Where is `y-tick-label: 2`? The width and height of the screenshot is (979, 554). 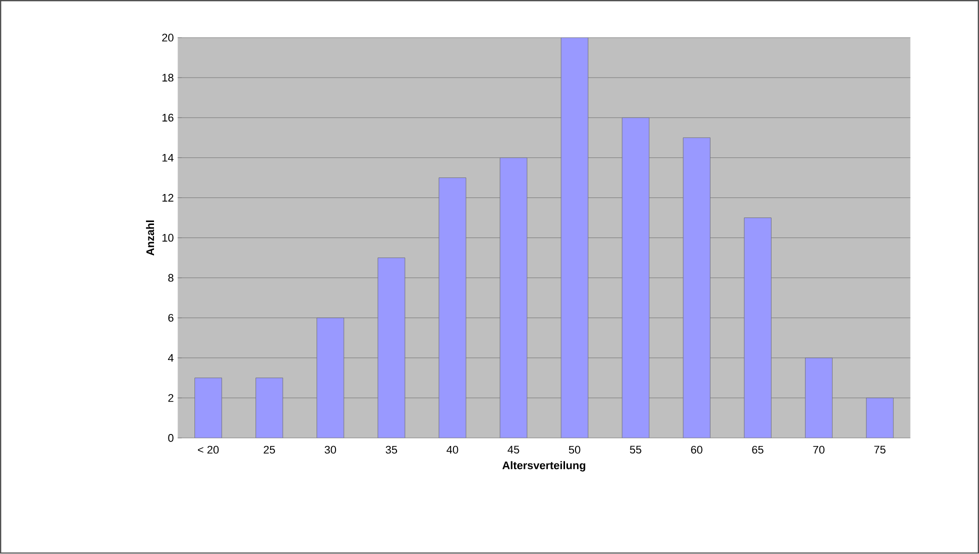 y-tick-label: 2 is located at coordinates (171, 398).